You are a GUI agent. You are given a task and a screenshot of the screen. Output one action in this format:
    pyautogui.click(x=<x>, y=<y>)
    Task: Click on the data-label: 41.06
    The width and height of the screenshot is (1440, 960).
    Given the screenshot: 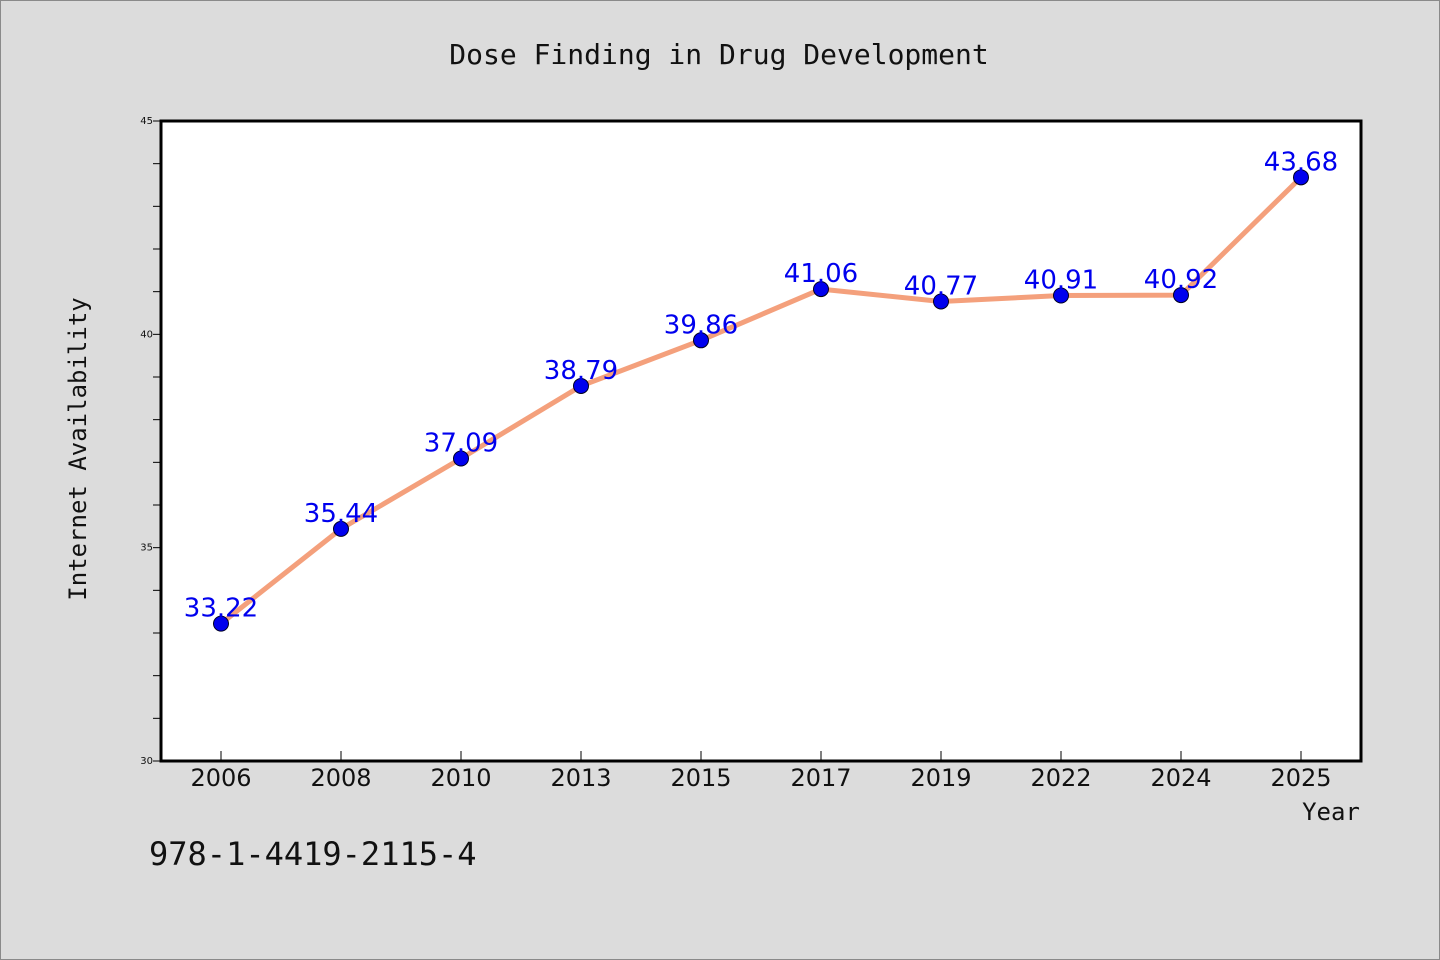 What is the action you would take?
    pyautogui.click(x=821, y=274)
    